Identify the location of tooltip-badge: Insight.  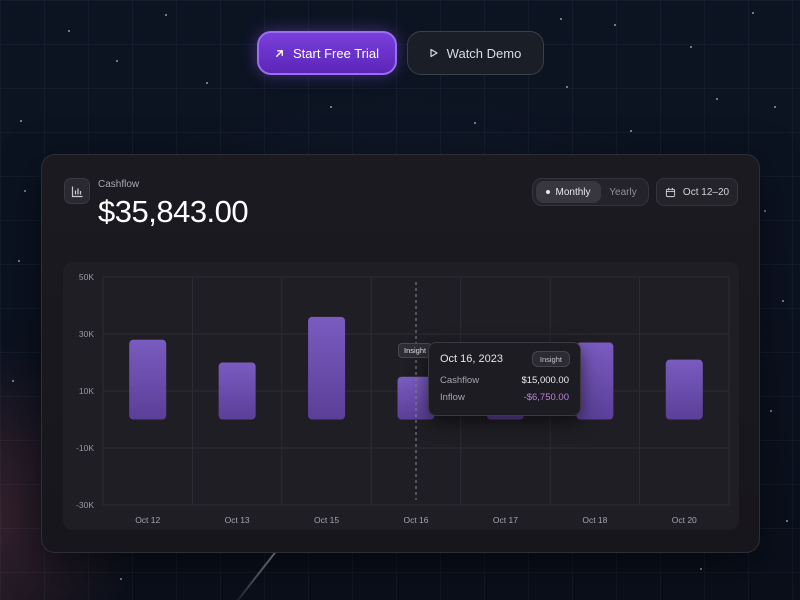
(550, 359).